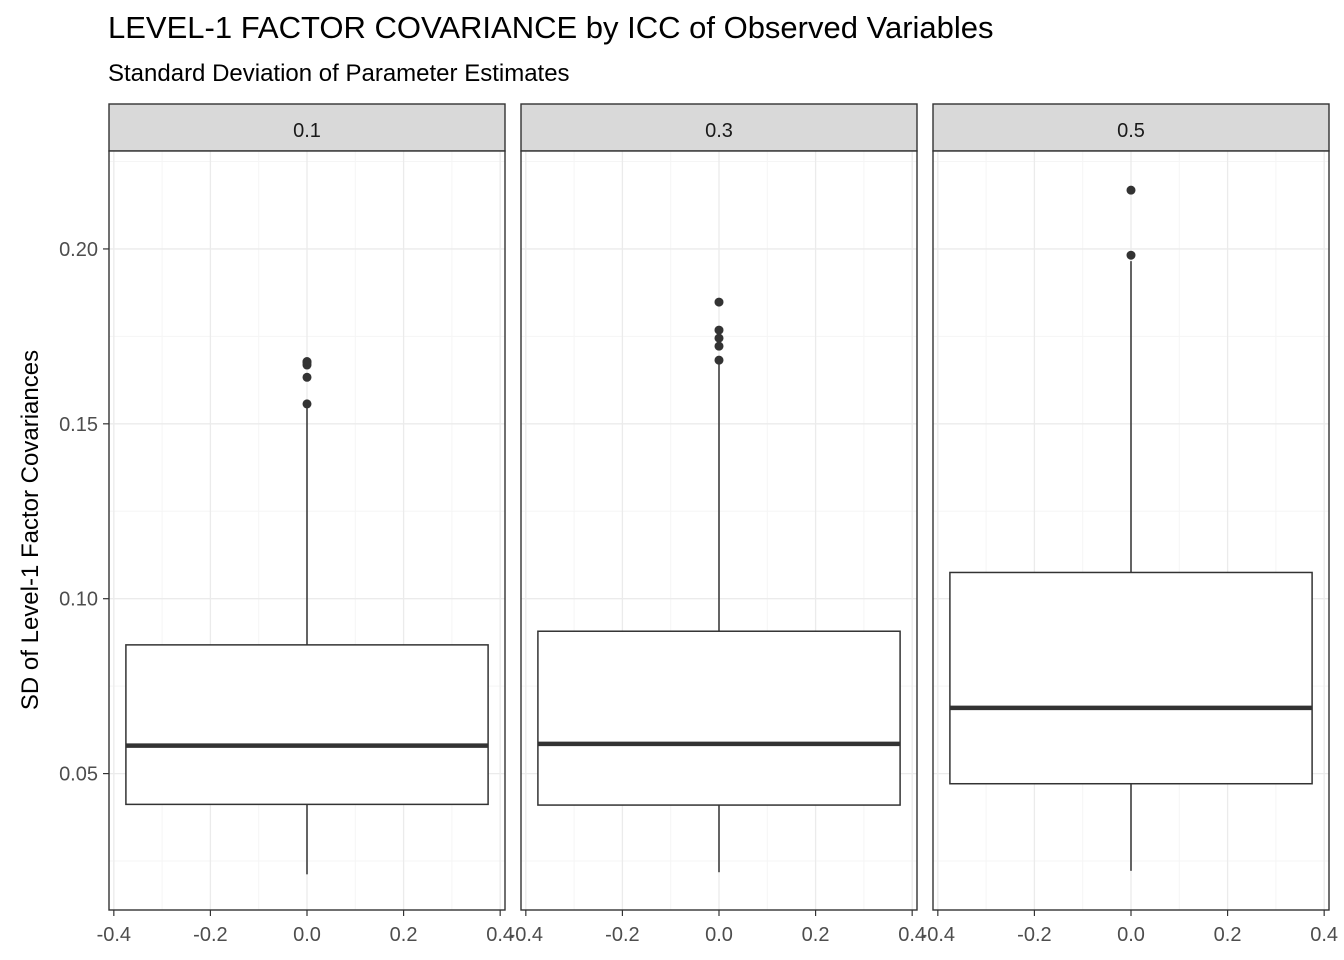 This screenshot has height=960, width=1344. I want to click on facet-strip-label: 0.5, so click(1131, 131).